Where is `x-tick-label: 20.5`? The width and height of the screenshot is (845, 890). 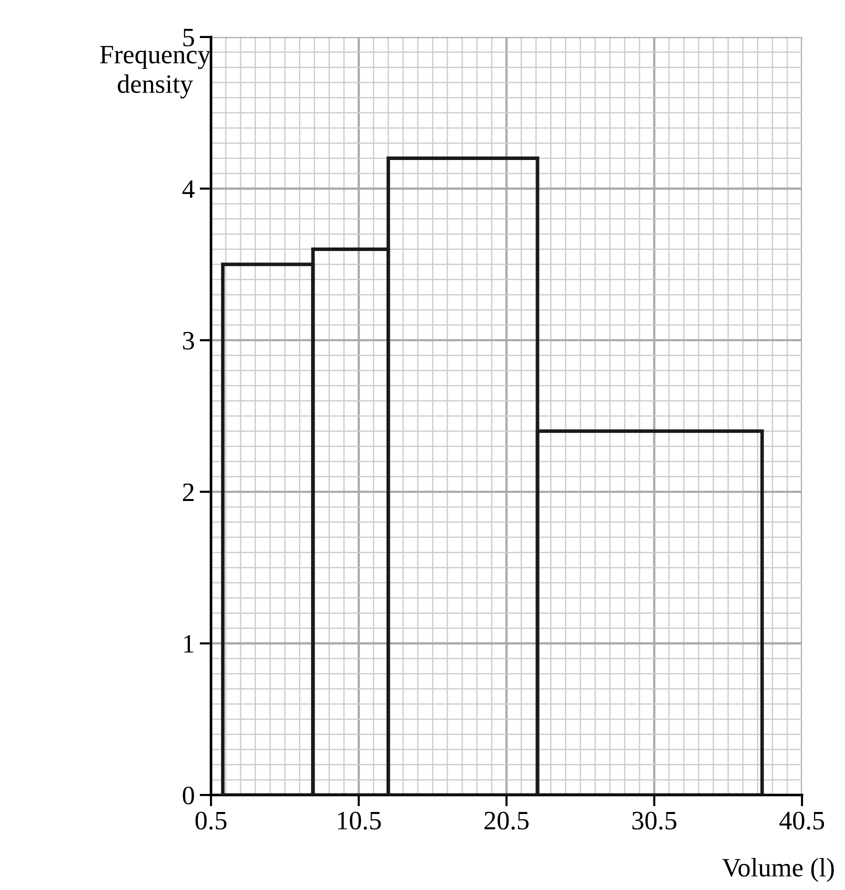 x-tick-label: 20.5 is located at coordinates (506, 821).